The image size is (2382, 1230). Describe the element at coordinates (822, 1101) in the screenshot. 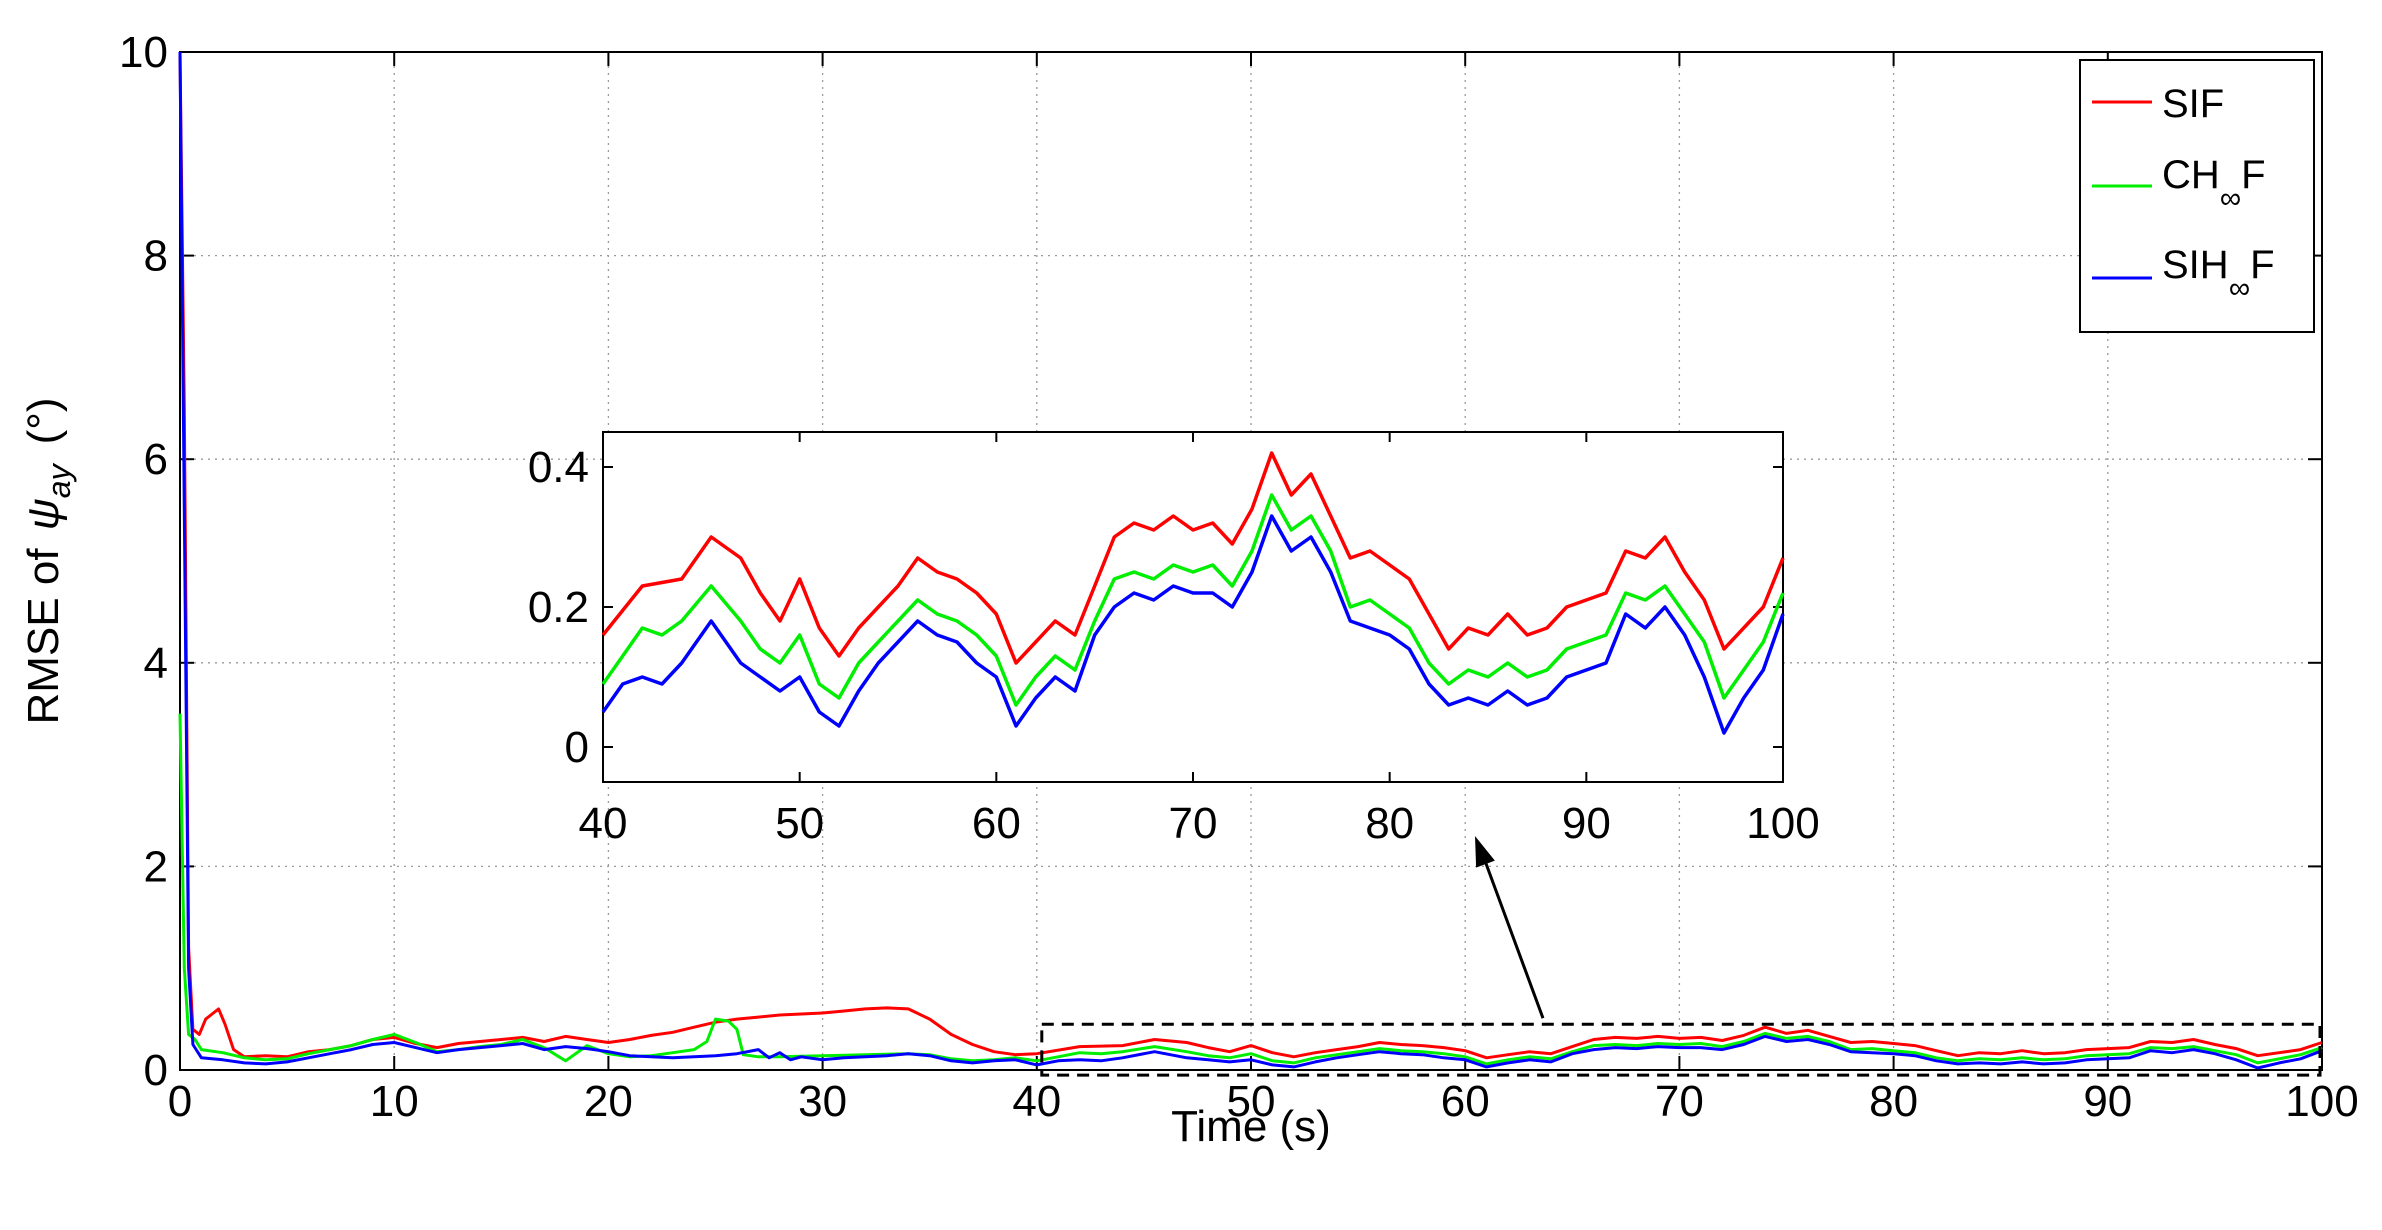

I see `x-tick-label-30: 30` at that location.